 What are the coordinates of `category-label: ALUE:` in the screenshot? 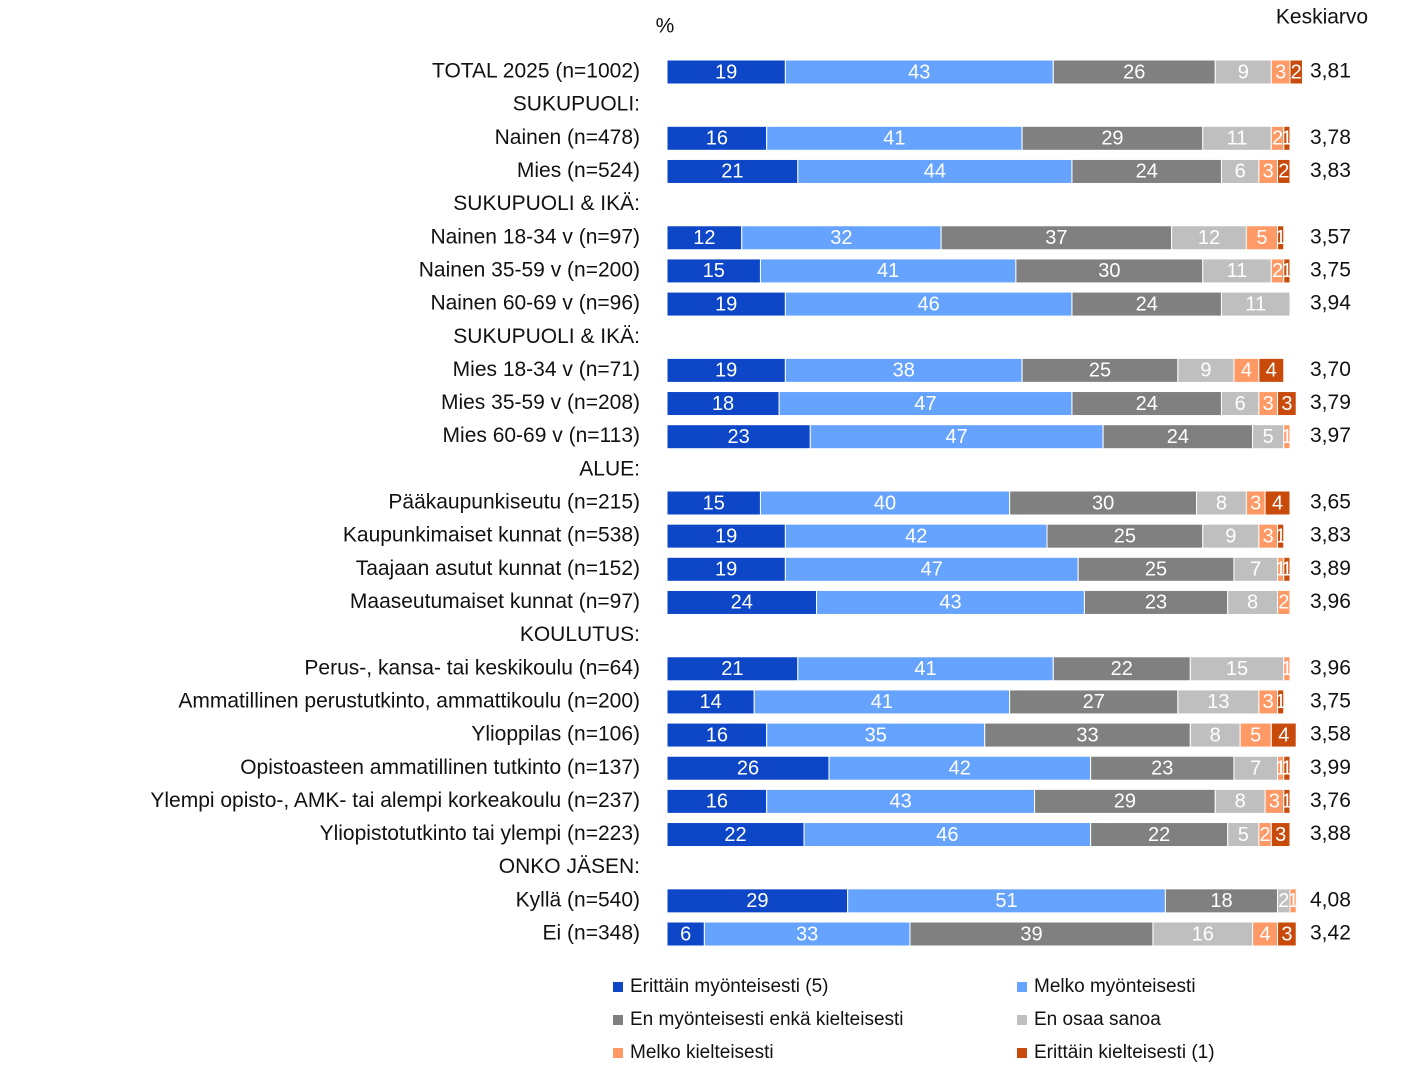 It's located at (609, 468).